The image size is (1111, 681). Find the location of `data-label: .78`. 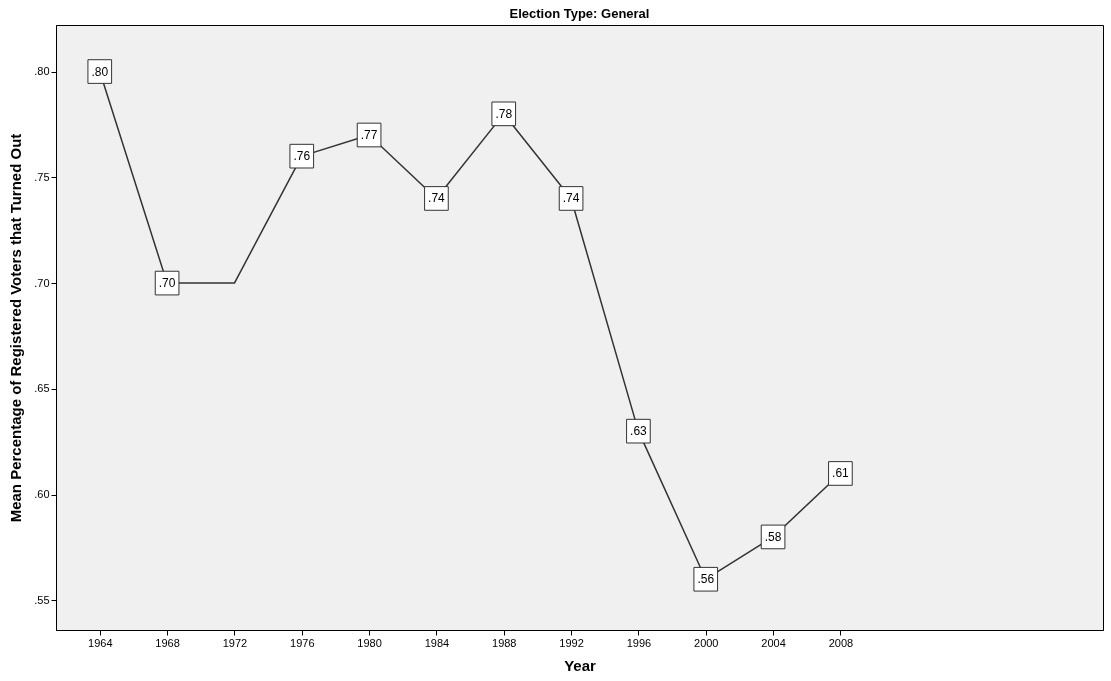

data-label: .78 is located at coordinates (504, 113).